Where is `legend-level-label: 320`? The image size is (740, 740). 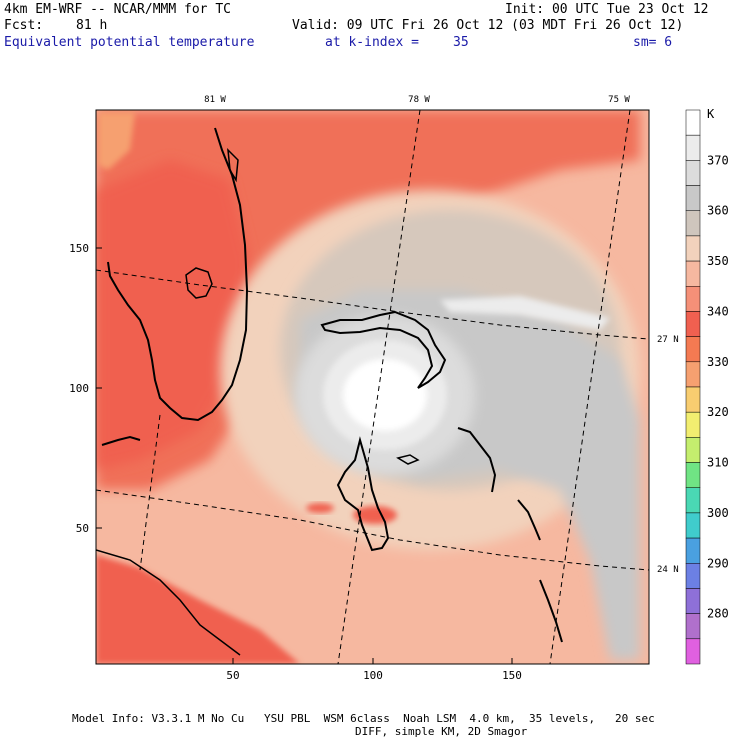
legend-level-label: 320 is located at coordinates (718, 412).